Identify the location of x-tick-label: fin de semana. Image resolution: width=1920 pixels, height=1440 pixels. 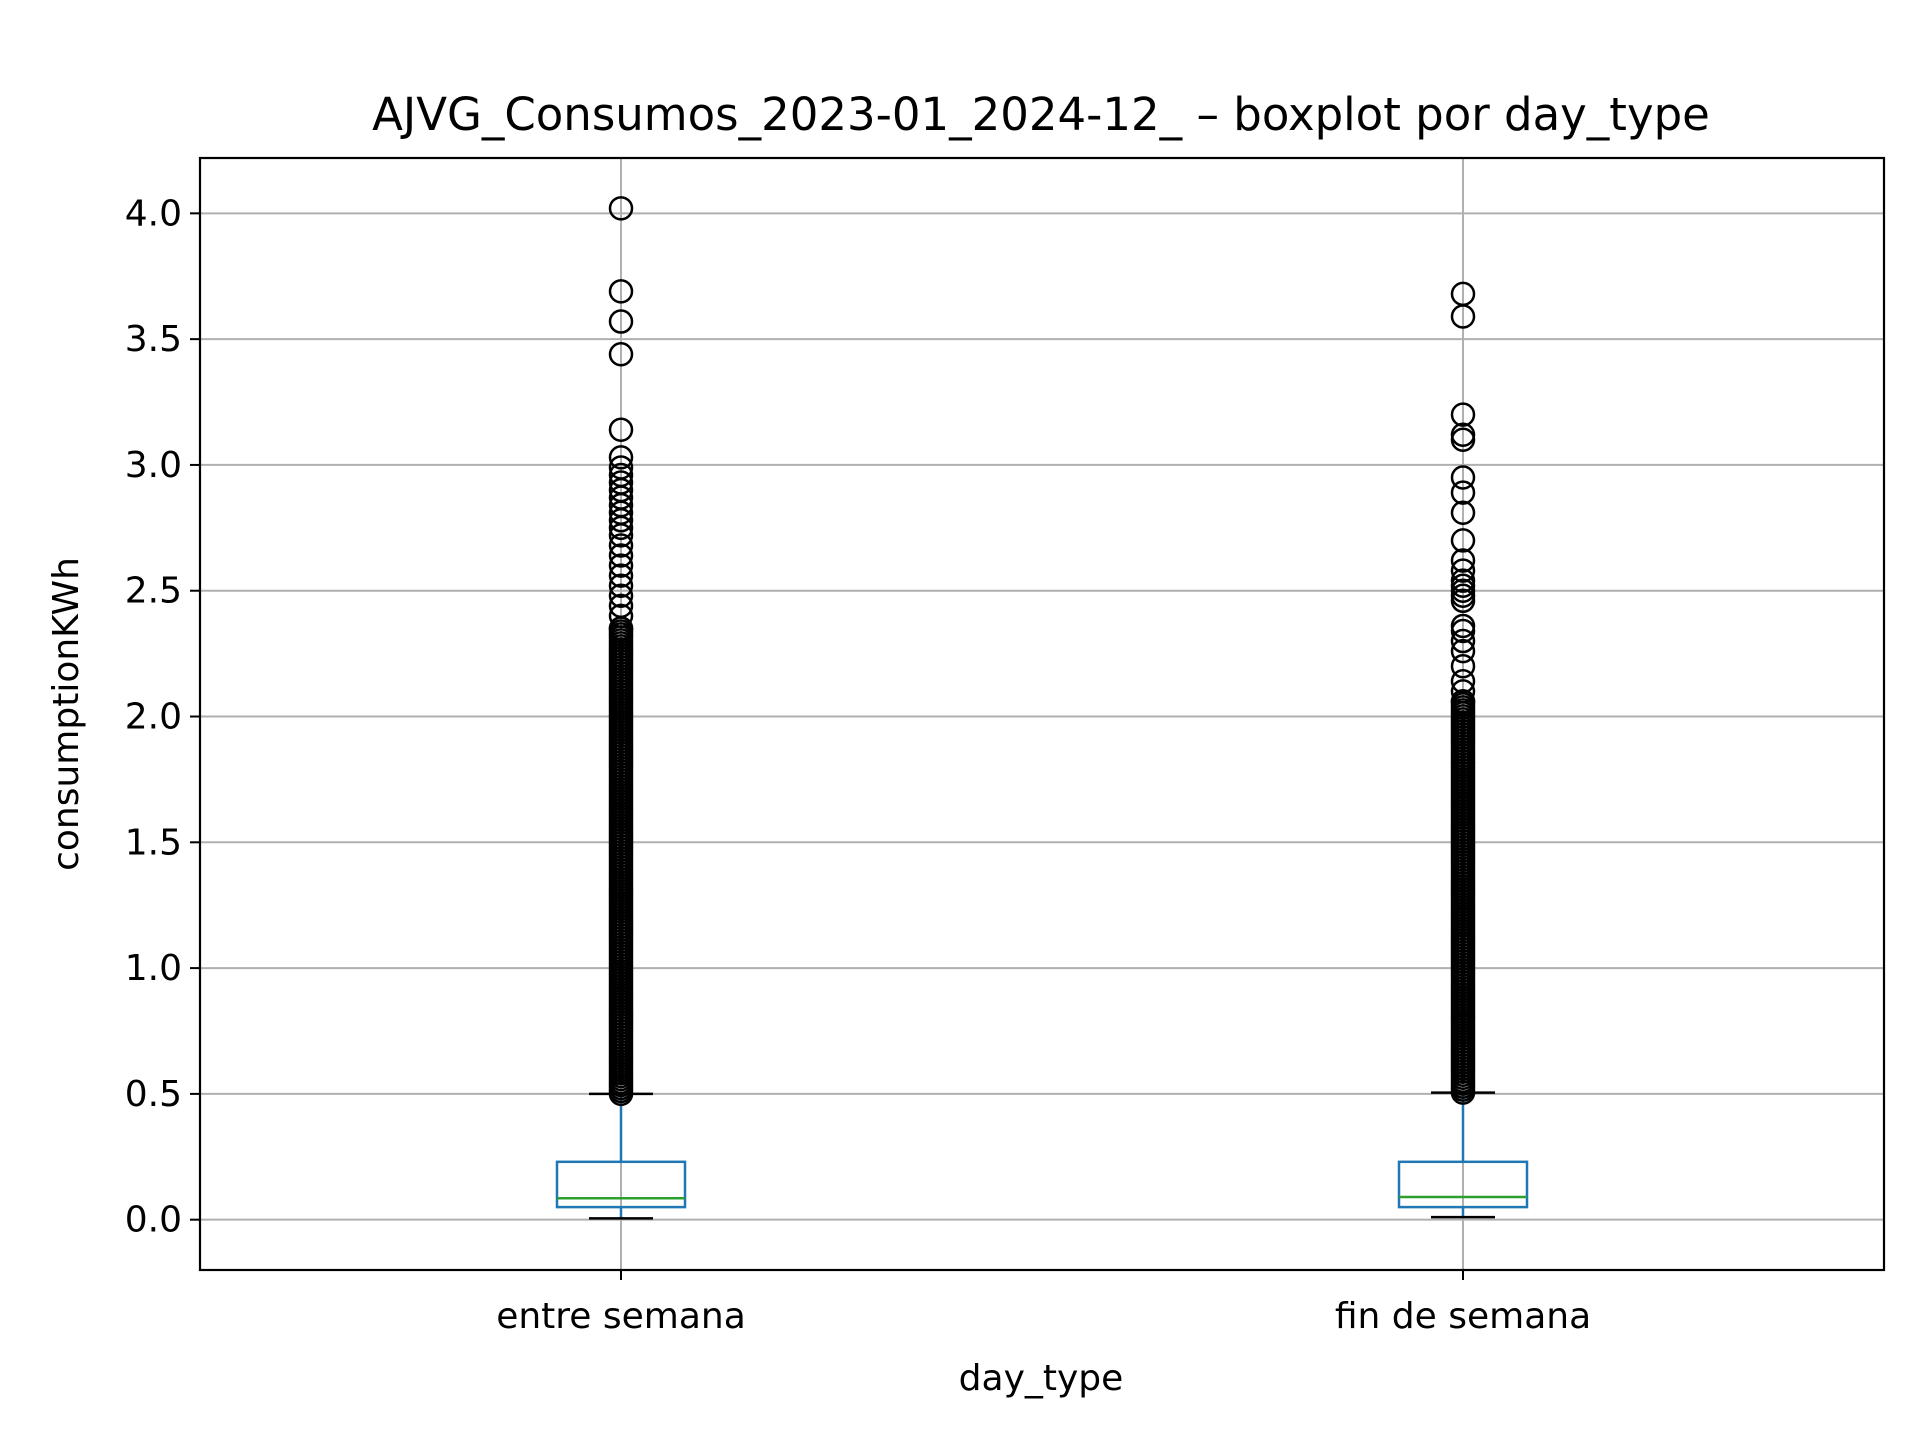
(1463, 1316).